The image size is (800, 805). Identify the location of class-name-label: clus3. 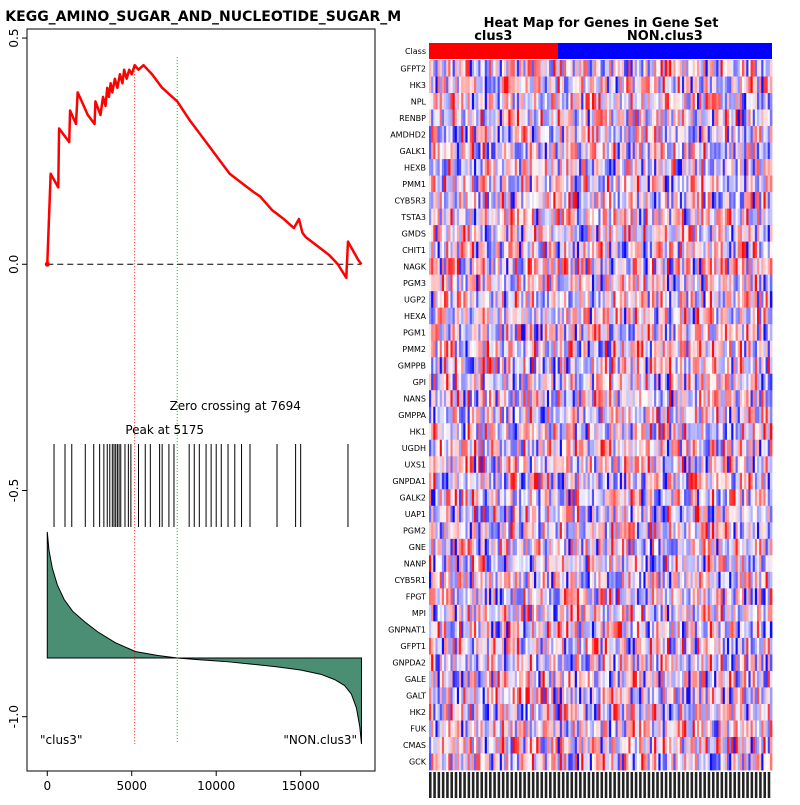
(493, 36).